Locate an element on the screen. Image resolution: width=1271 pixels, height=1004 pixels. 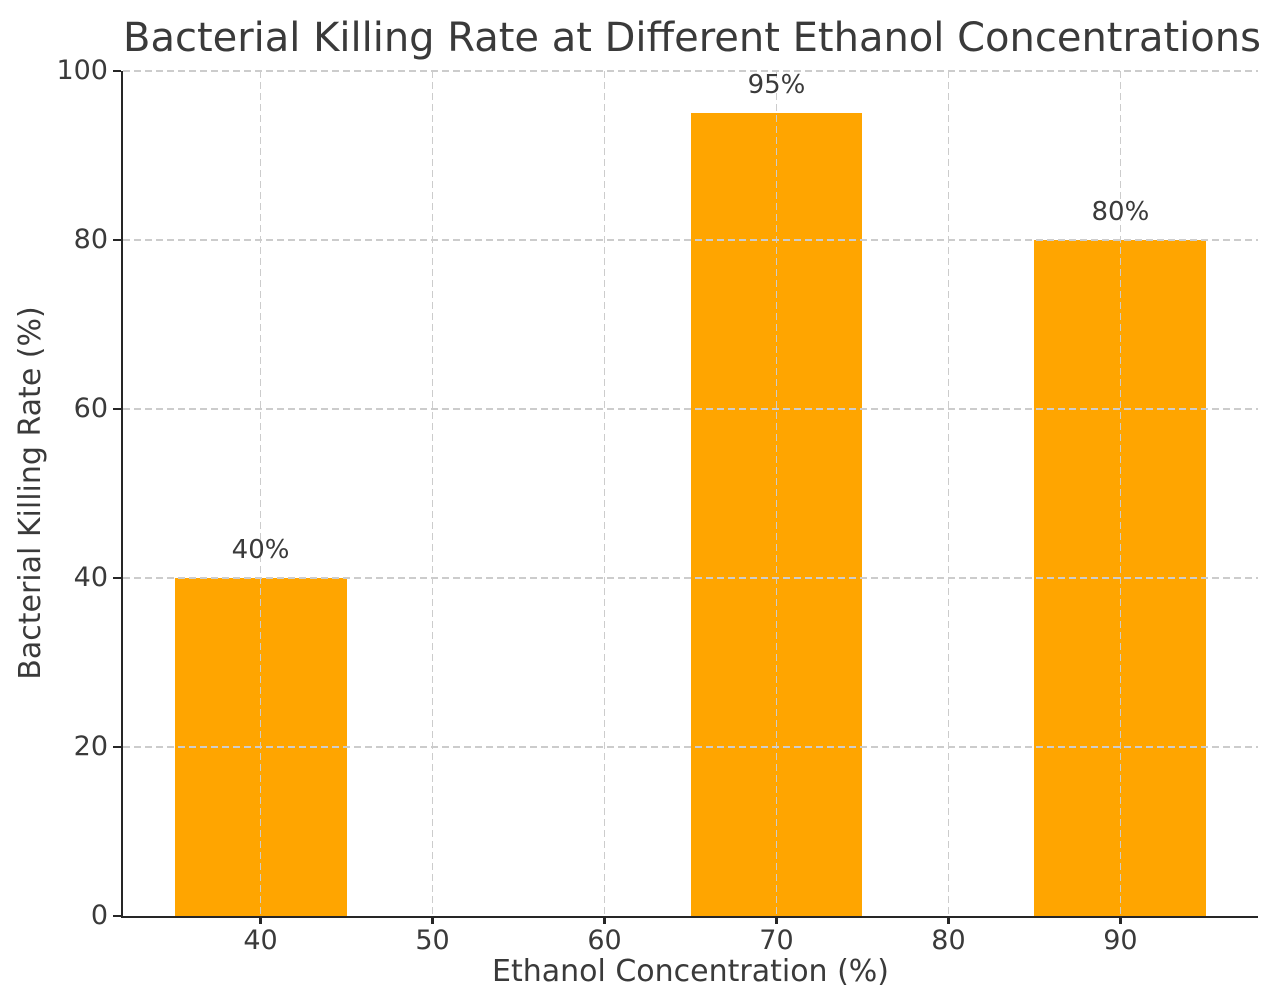
x-tick-label: 50 is located at coordinates (432, 940).